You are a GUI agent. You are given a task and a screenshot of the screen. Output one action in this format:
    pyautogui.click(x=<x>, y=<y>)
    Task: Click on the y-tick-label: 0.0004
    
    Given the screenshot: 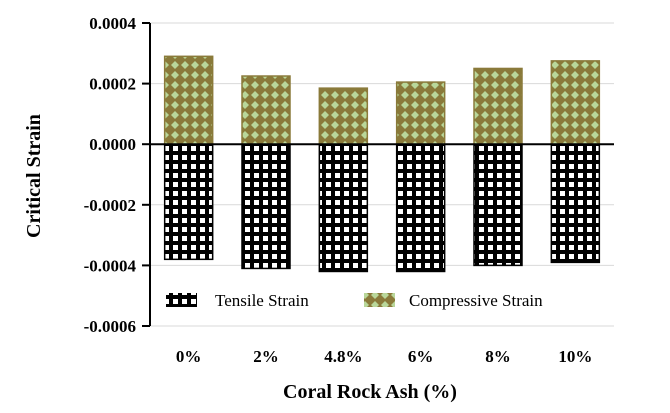 What is the action you would take?
    pyautogui.click(x=112, y=23)
    